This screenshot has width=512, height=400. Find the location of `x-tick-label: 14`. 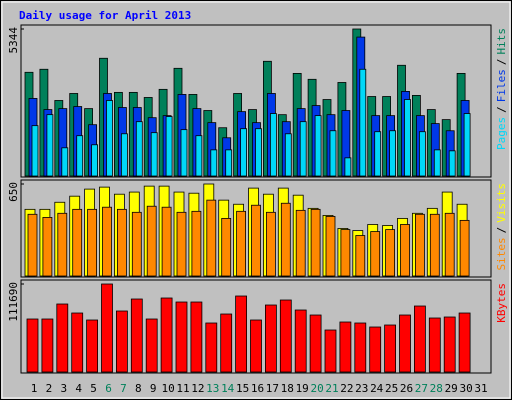

x-tick-label: 14 is located at coordinates (228, 388).